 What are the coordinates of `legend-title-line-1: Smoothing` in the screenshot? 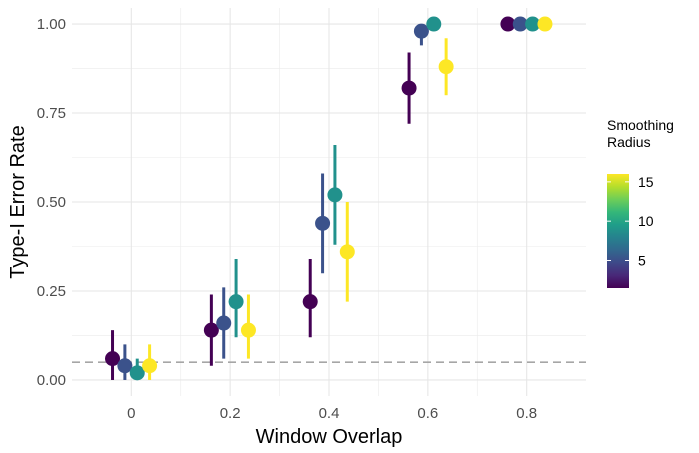 It's located at (640, 125).